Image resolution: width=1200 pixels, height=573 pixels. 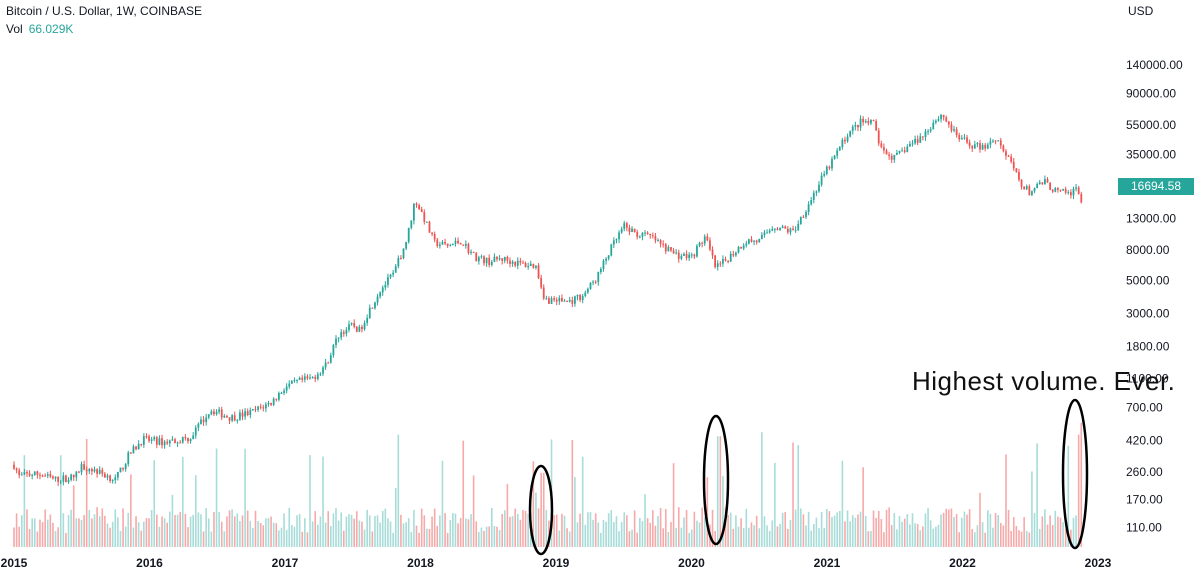 What do you see at coordinates (1144, 441) in the screenshot?
I see `y-tick-label: 420.00` at bounding box center [1144, 441].